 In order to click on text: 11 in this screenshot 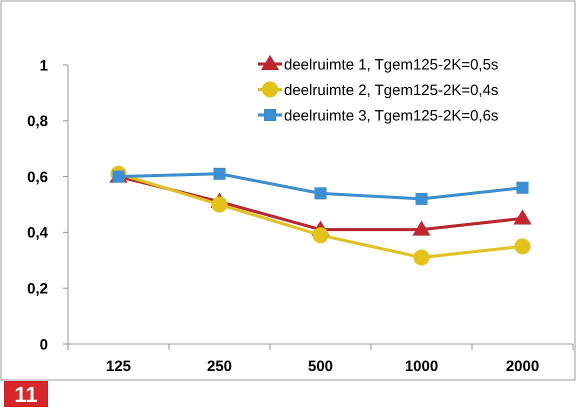, I will do `click(26, 394)`.